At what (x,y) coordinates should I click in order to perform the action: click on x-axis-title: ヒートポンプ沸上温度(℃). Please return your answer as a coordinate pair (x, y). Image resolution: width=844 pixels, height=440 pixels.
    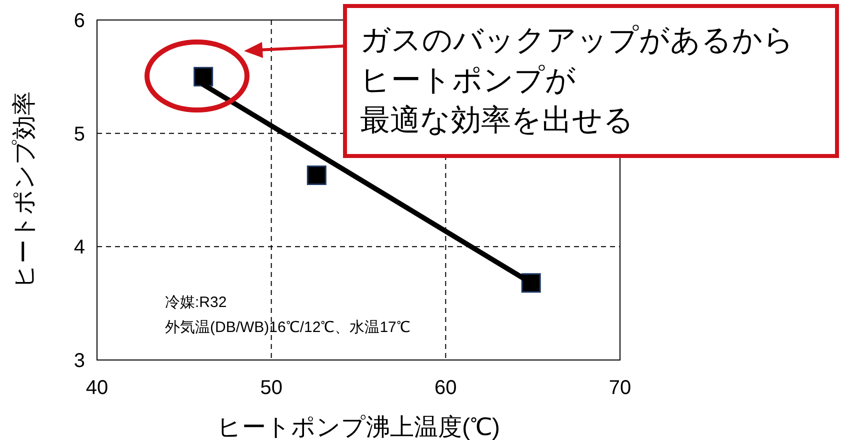
    Looking at the image, I should click on (358, 427).